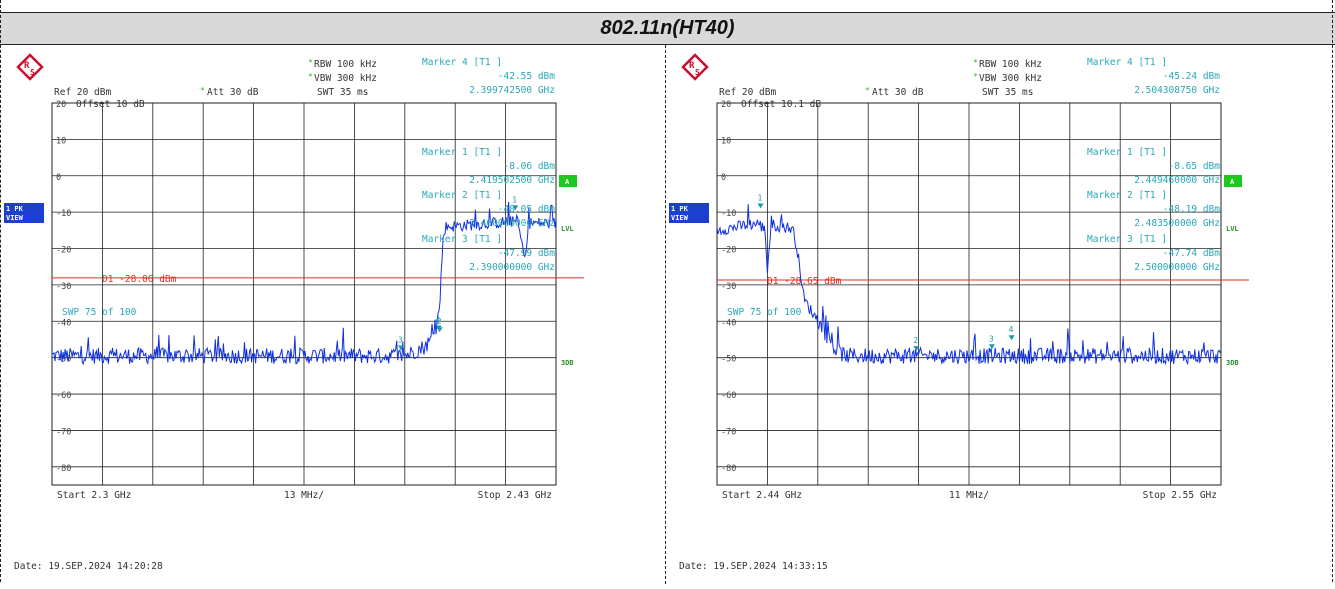 The image size is (1335, 589). What do you see at coordinates (88, 566) in the screenshot?
I see `date-stamp: Date: 19.SEP.2024 14:20:28` at bounding box center [88, 566].